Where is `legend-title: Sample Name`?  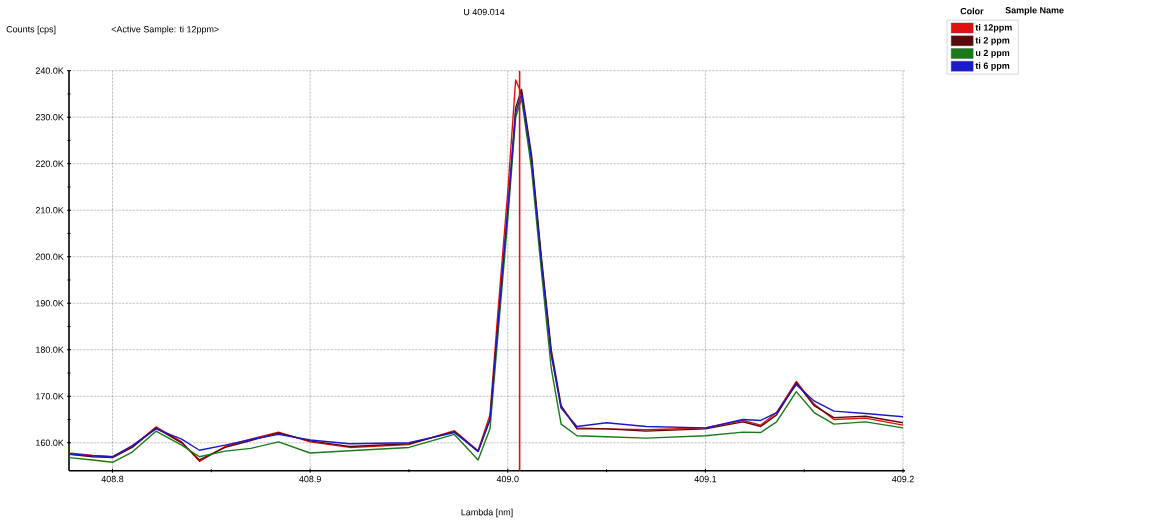
legend-title: Sample Name is located at coordinates (1034, 11).